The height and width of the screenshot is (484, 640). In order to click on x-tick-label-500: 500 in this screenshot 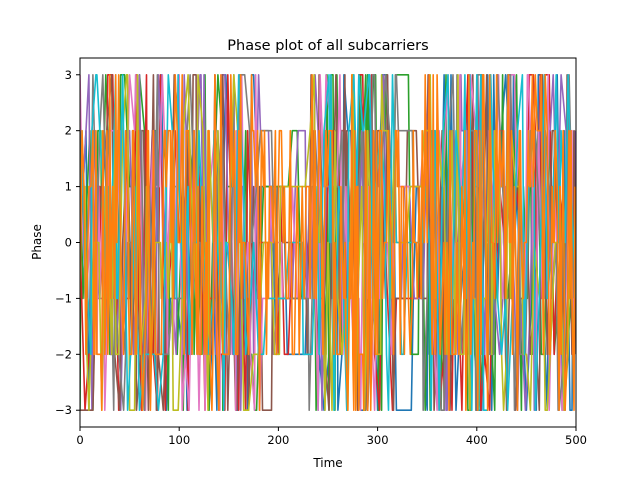, I will do `click(576, 440)`.